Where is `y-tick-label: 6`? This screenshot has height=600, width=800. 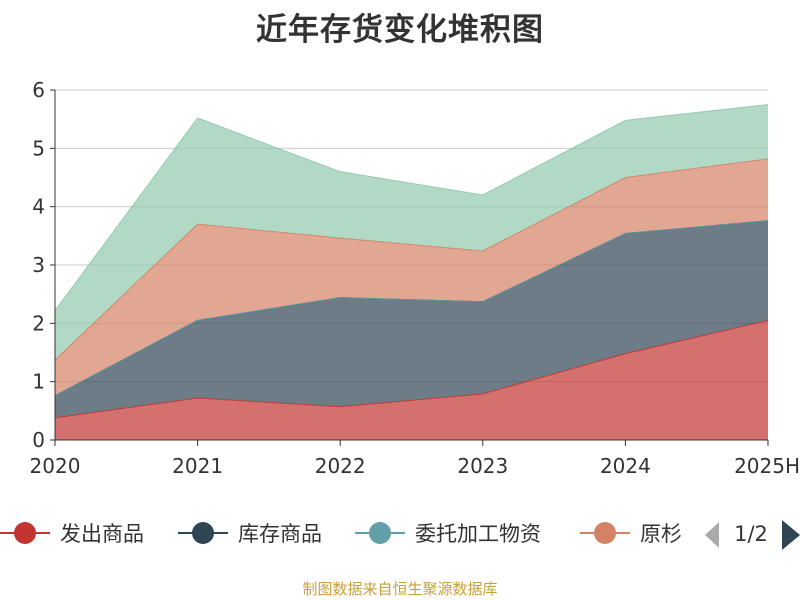 y-tick-label: 6 is located at coordinates (38, 90).